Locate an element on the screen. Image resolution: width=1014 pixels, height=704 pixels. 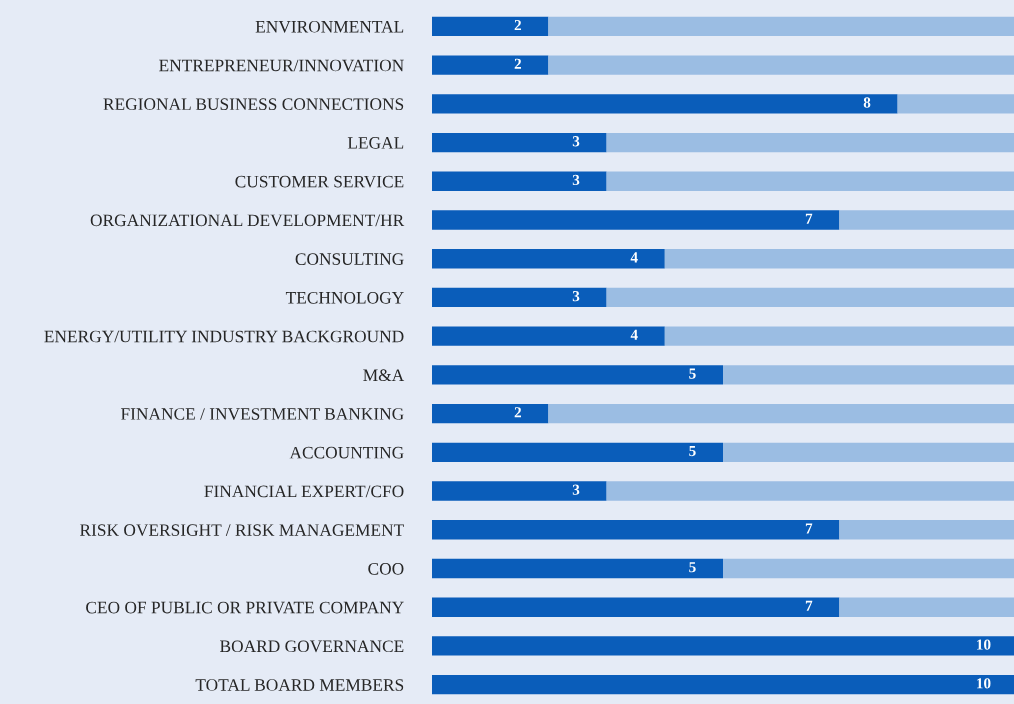
y-tick-label: BOARD GOVERNANCE is located at coordinates (312, 646).